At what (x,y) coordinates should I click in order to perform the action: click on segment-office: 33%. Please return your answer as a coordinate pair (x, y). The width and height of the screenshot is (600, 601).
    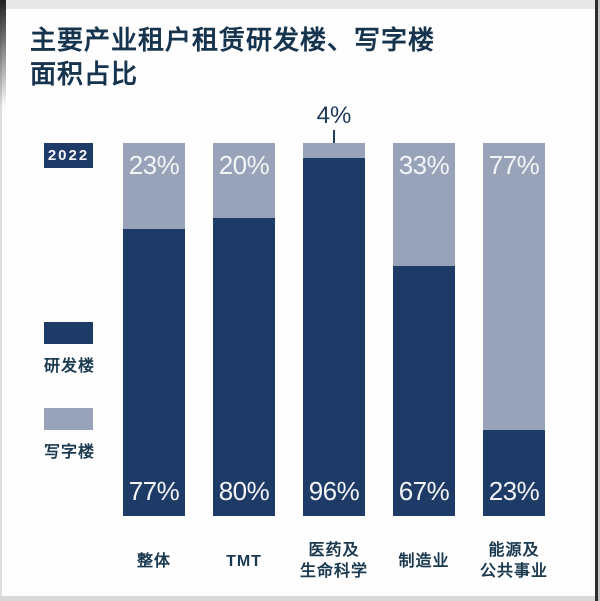
    Looking at the image, I should click on (424, 205).